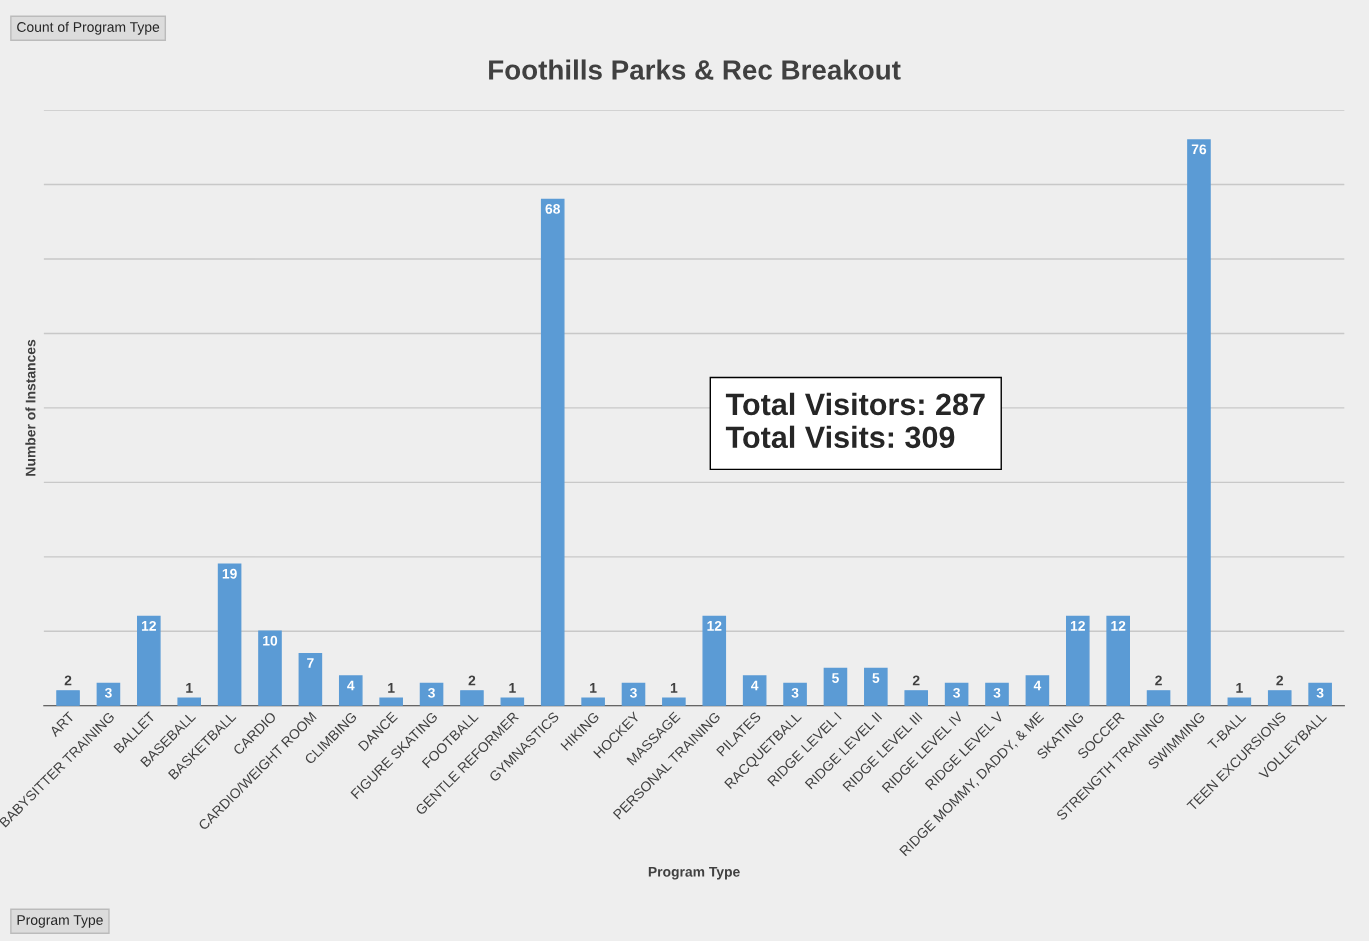  What do you see at coordinates (270, 640) in the screenshot?
I see `data-label: 10` at bounding box center [270, 640].